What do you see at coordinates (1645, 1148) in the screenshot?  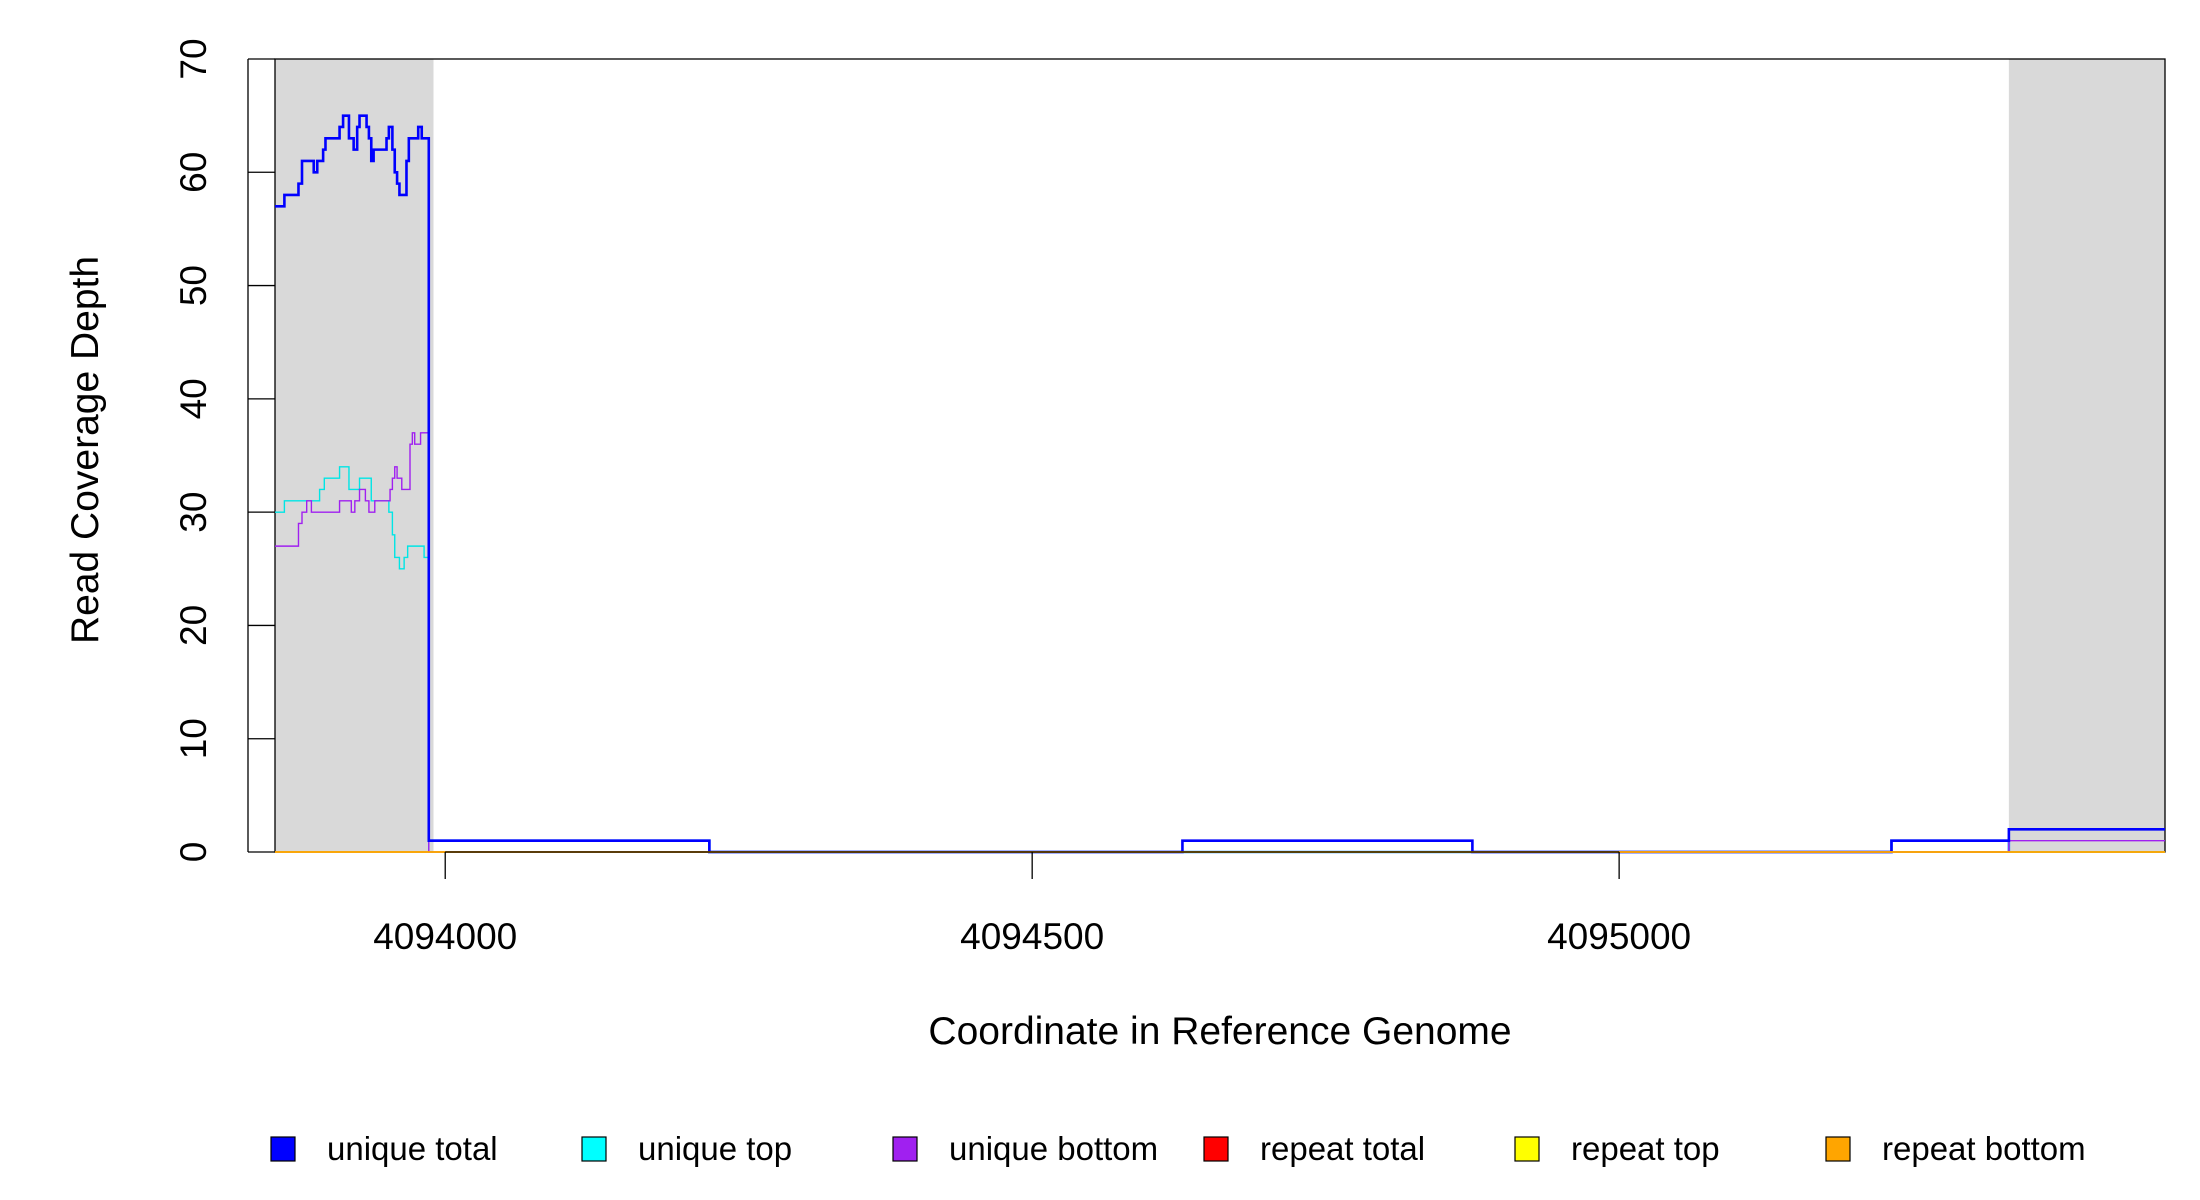 I see `legend-label: repeat top` at bounding box center [1645, 1148].